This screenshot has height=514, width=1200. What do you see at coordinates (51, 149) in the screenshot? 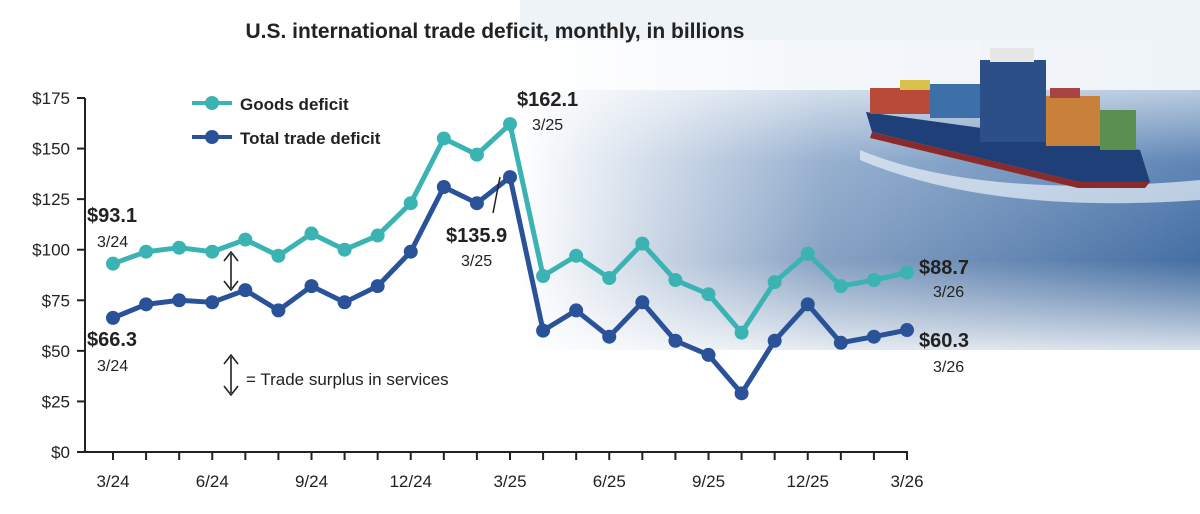
I see `y-tick-label: $150` at bounding box center [51, 149].